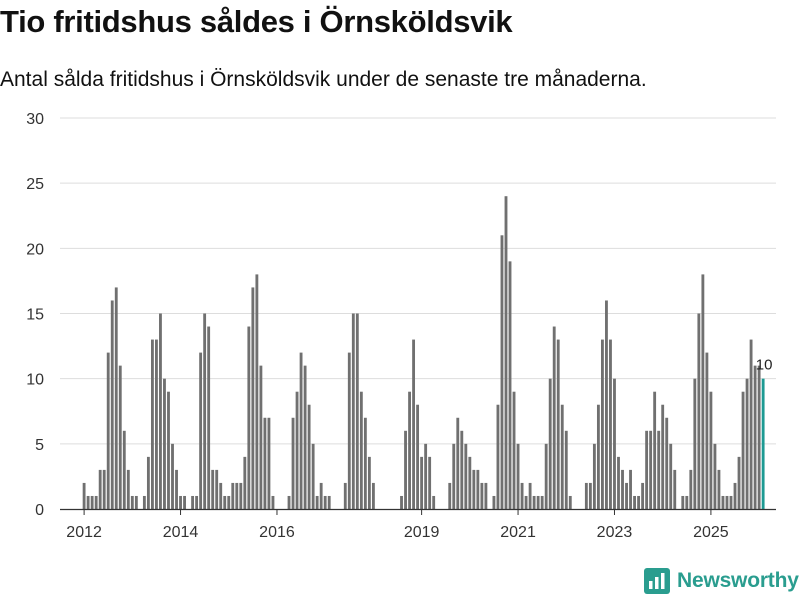 Image resolution: width=800 pixels, height=600 pixels. I want to click on x-tick-label: 2023, so click(615, 532).